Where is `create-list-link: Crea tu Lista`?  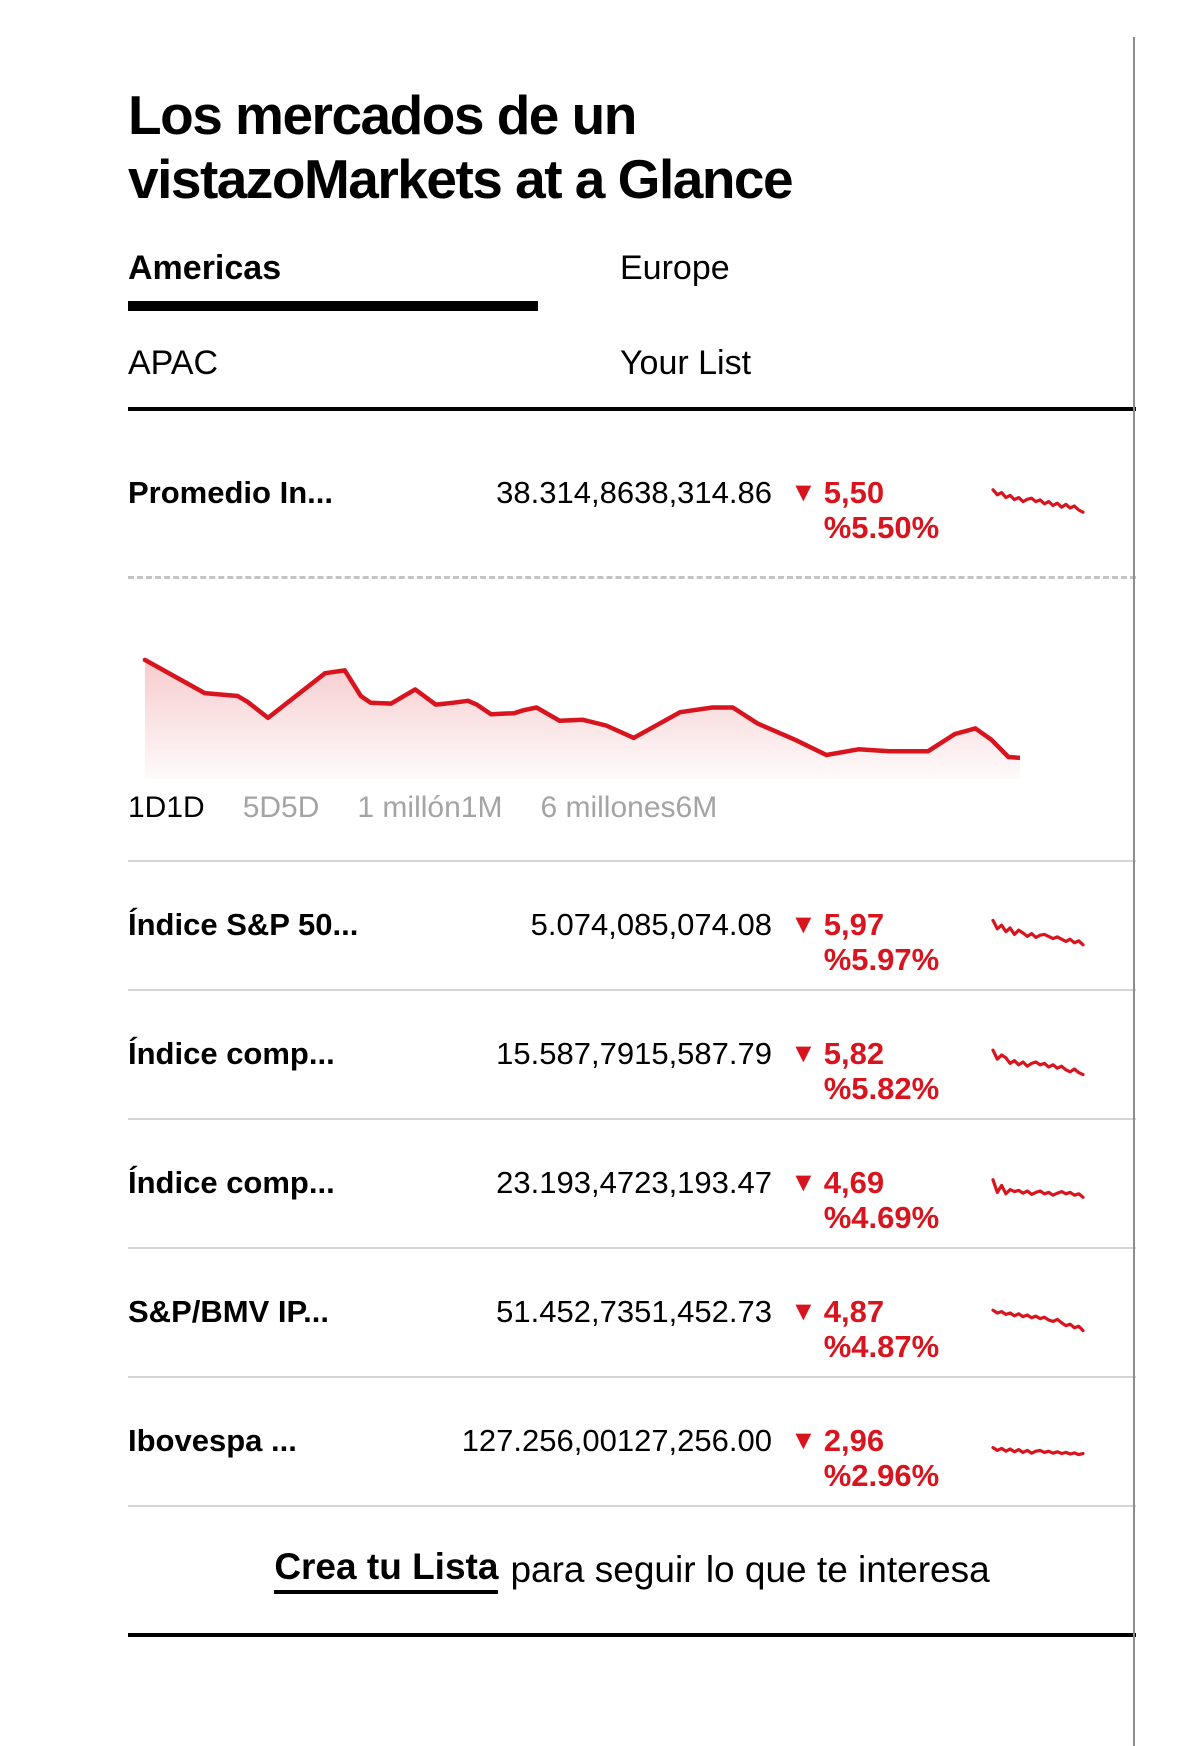
create-list-link: Crea tu Lista is located at coordinates (386, 1570).